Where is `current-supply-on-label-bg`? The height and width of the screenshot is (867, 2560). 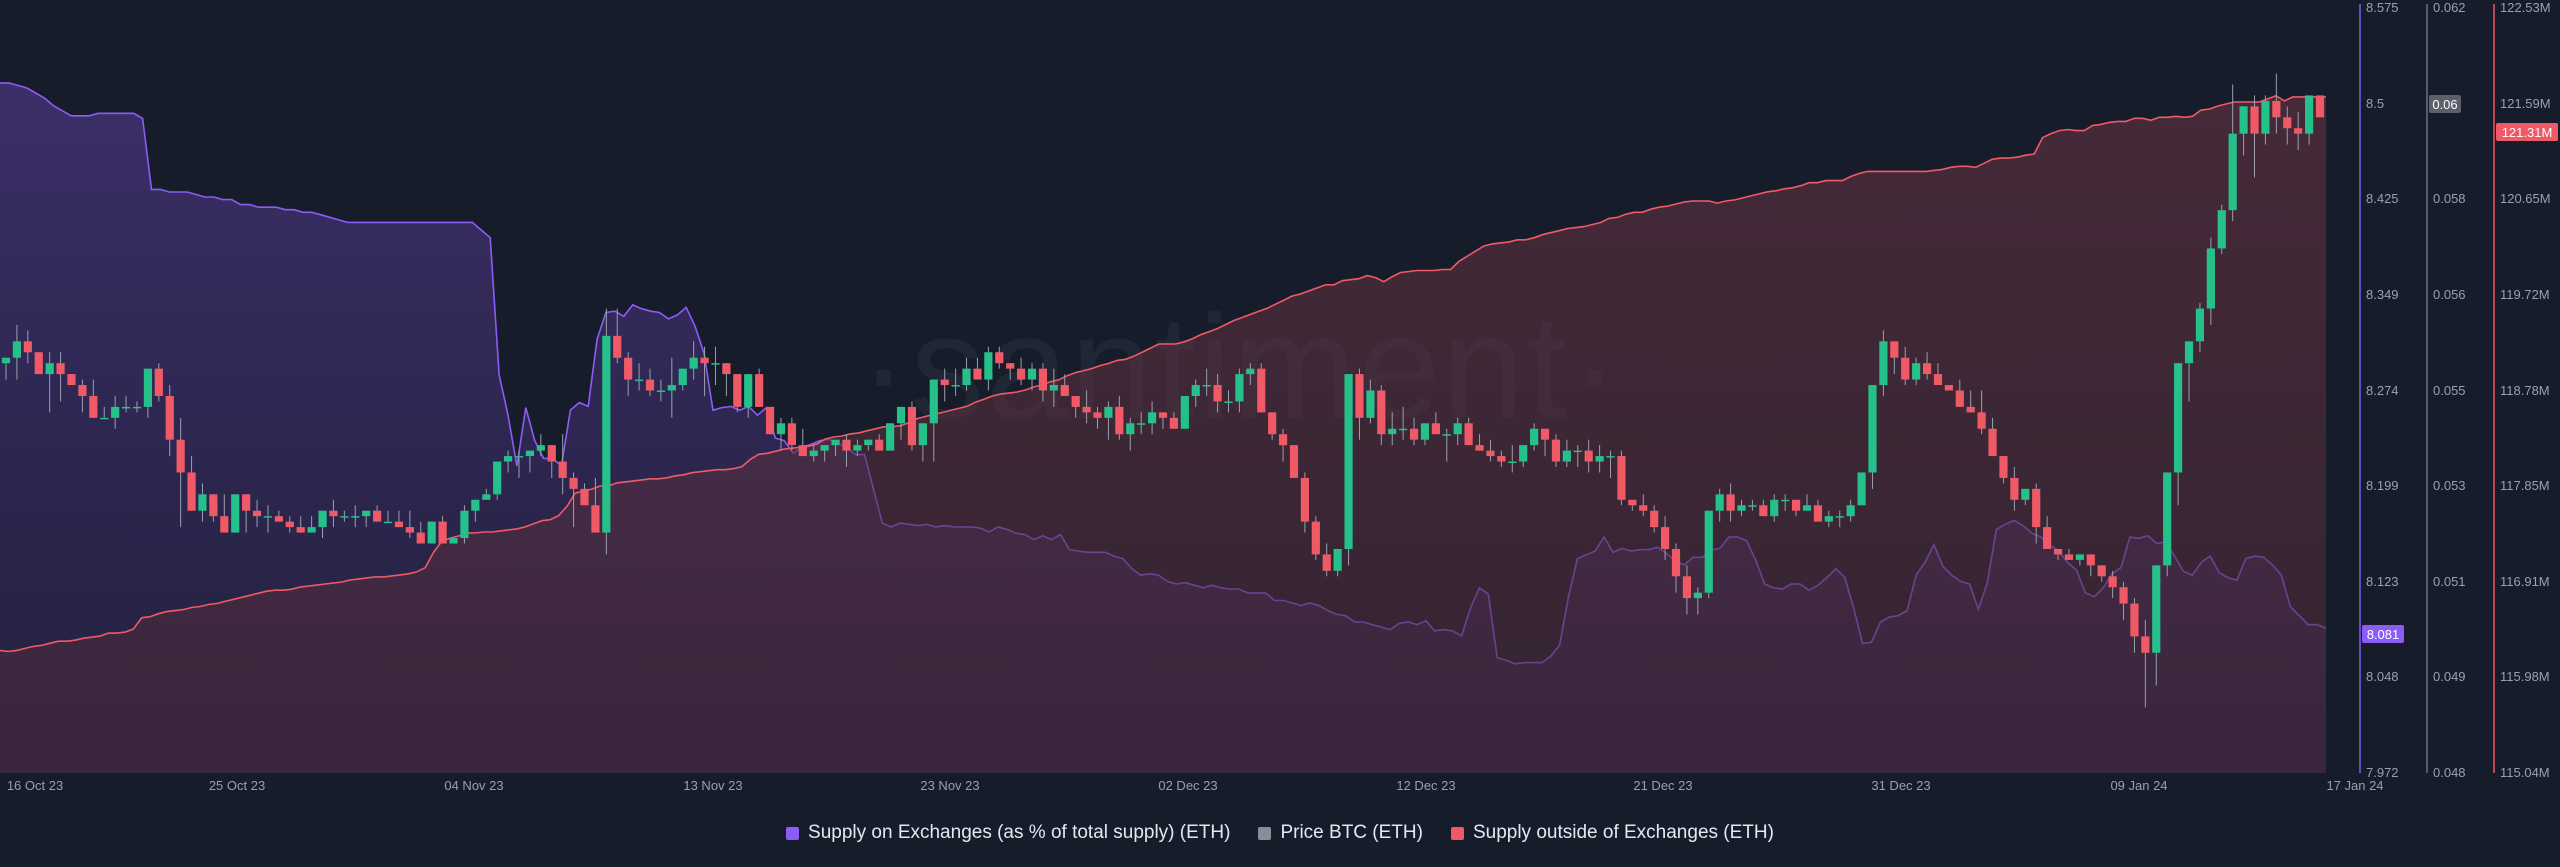 current-supply-on-label-bg is located at coordinates (2383, 634).